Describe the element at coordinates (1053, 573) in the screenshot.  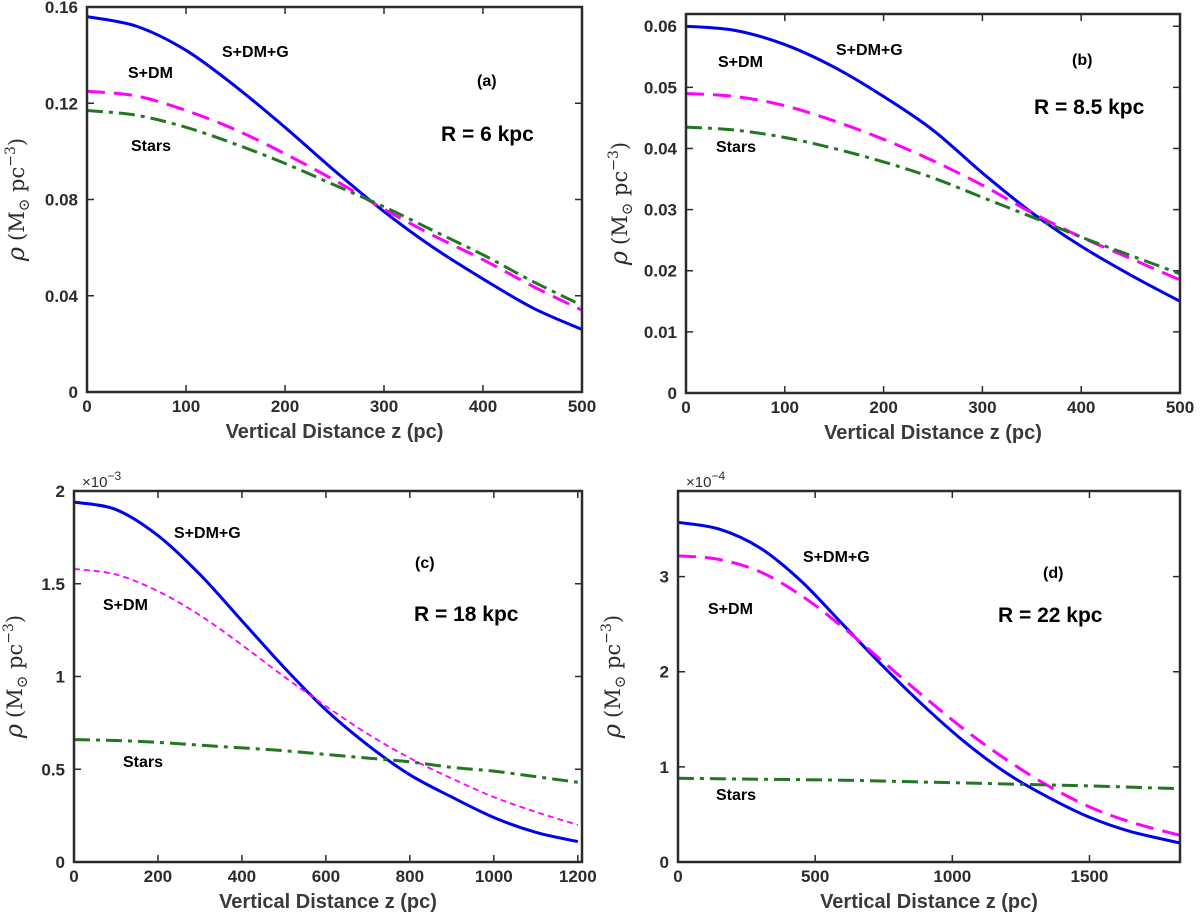
I see `panel-tag: (d)` at that location.